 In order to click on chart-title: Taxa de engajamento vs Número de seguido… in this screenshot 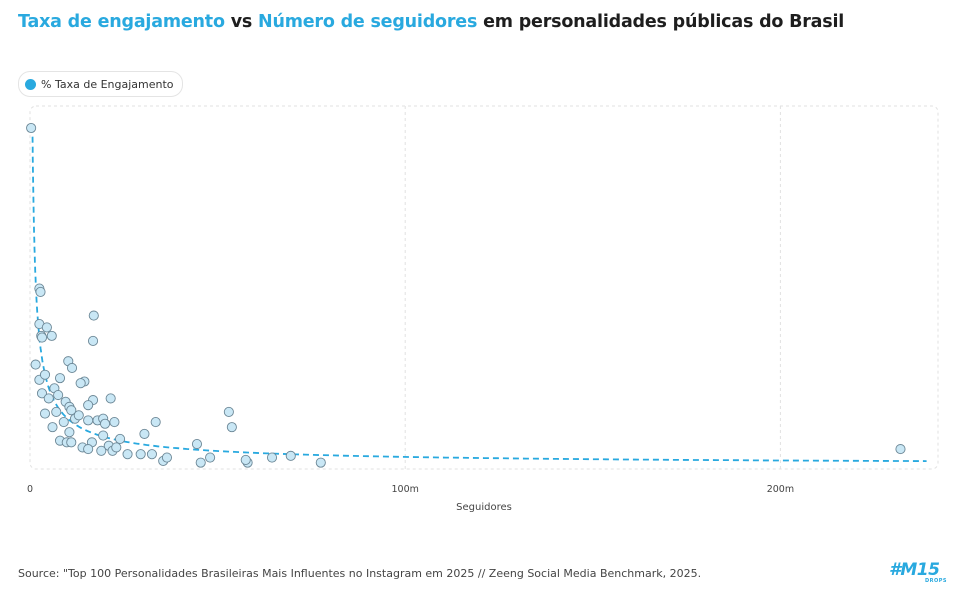, I will do `click(431, 22)`.